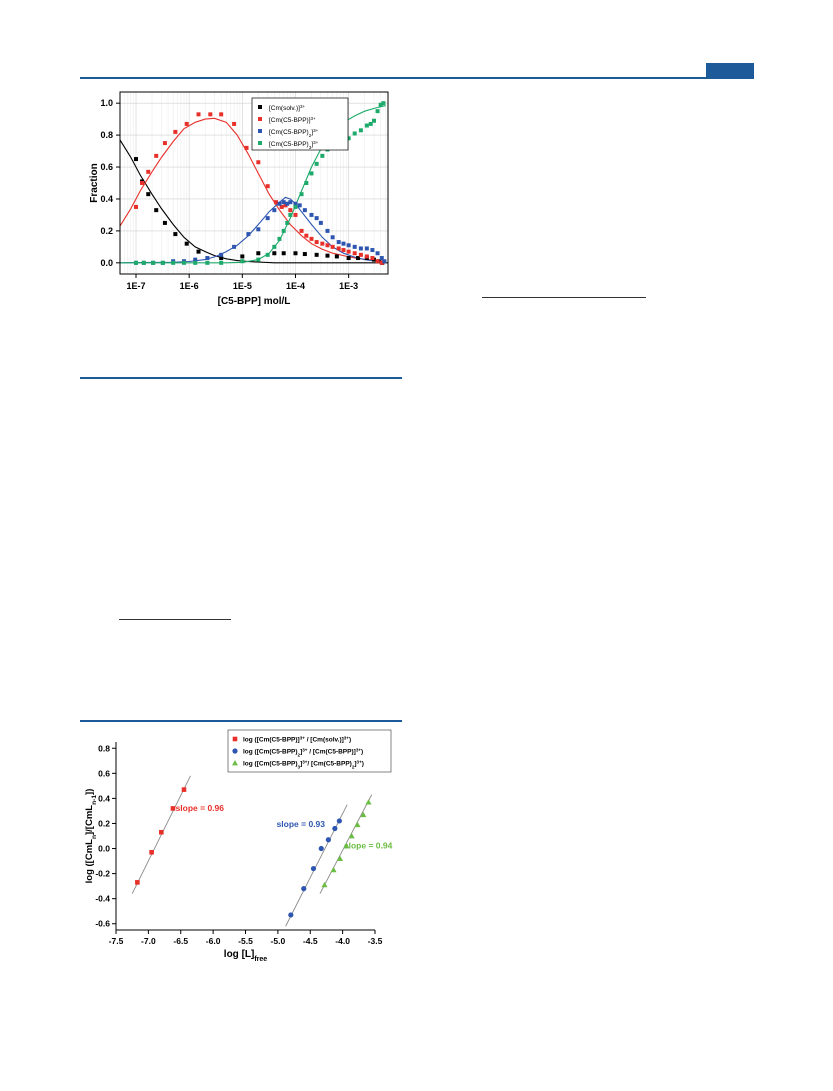  I want to click on chart2-legend-box, so click(309, 751).